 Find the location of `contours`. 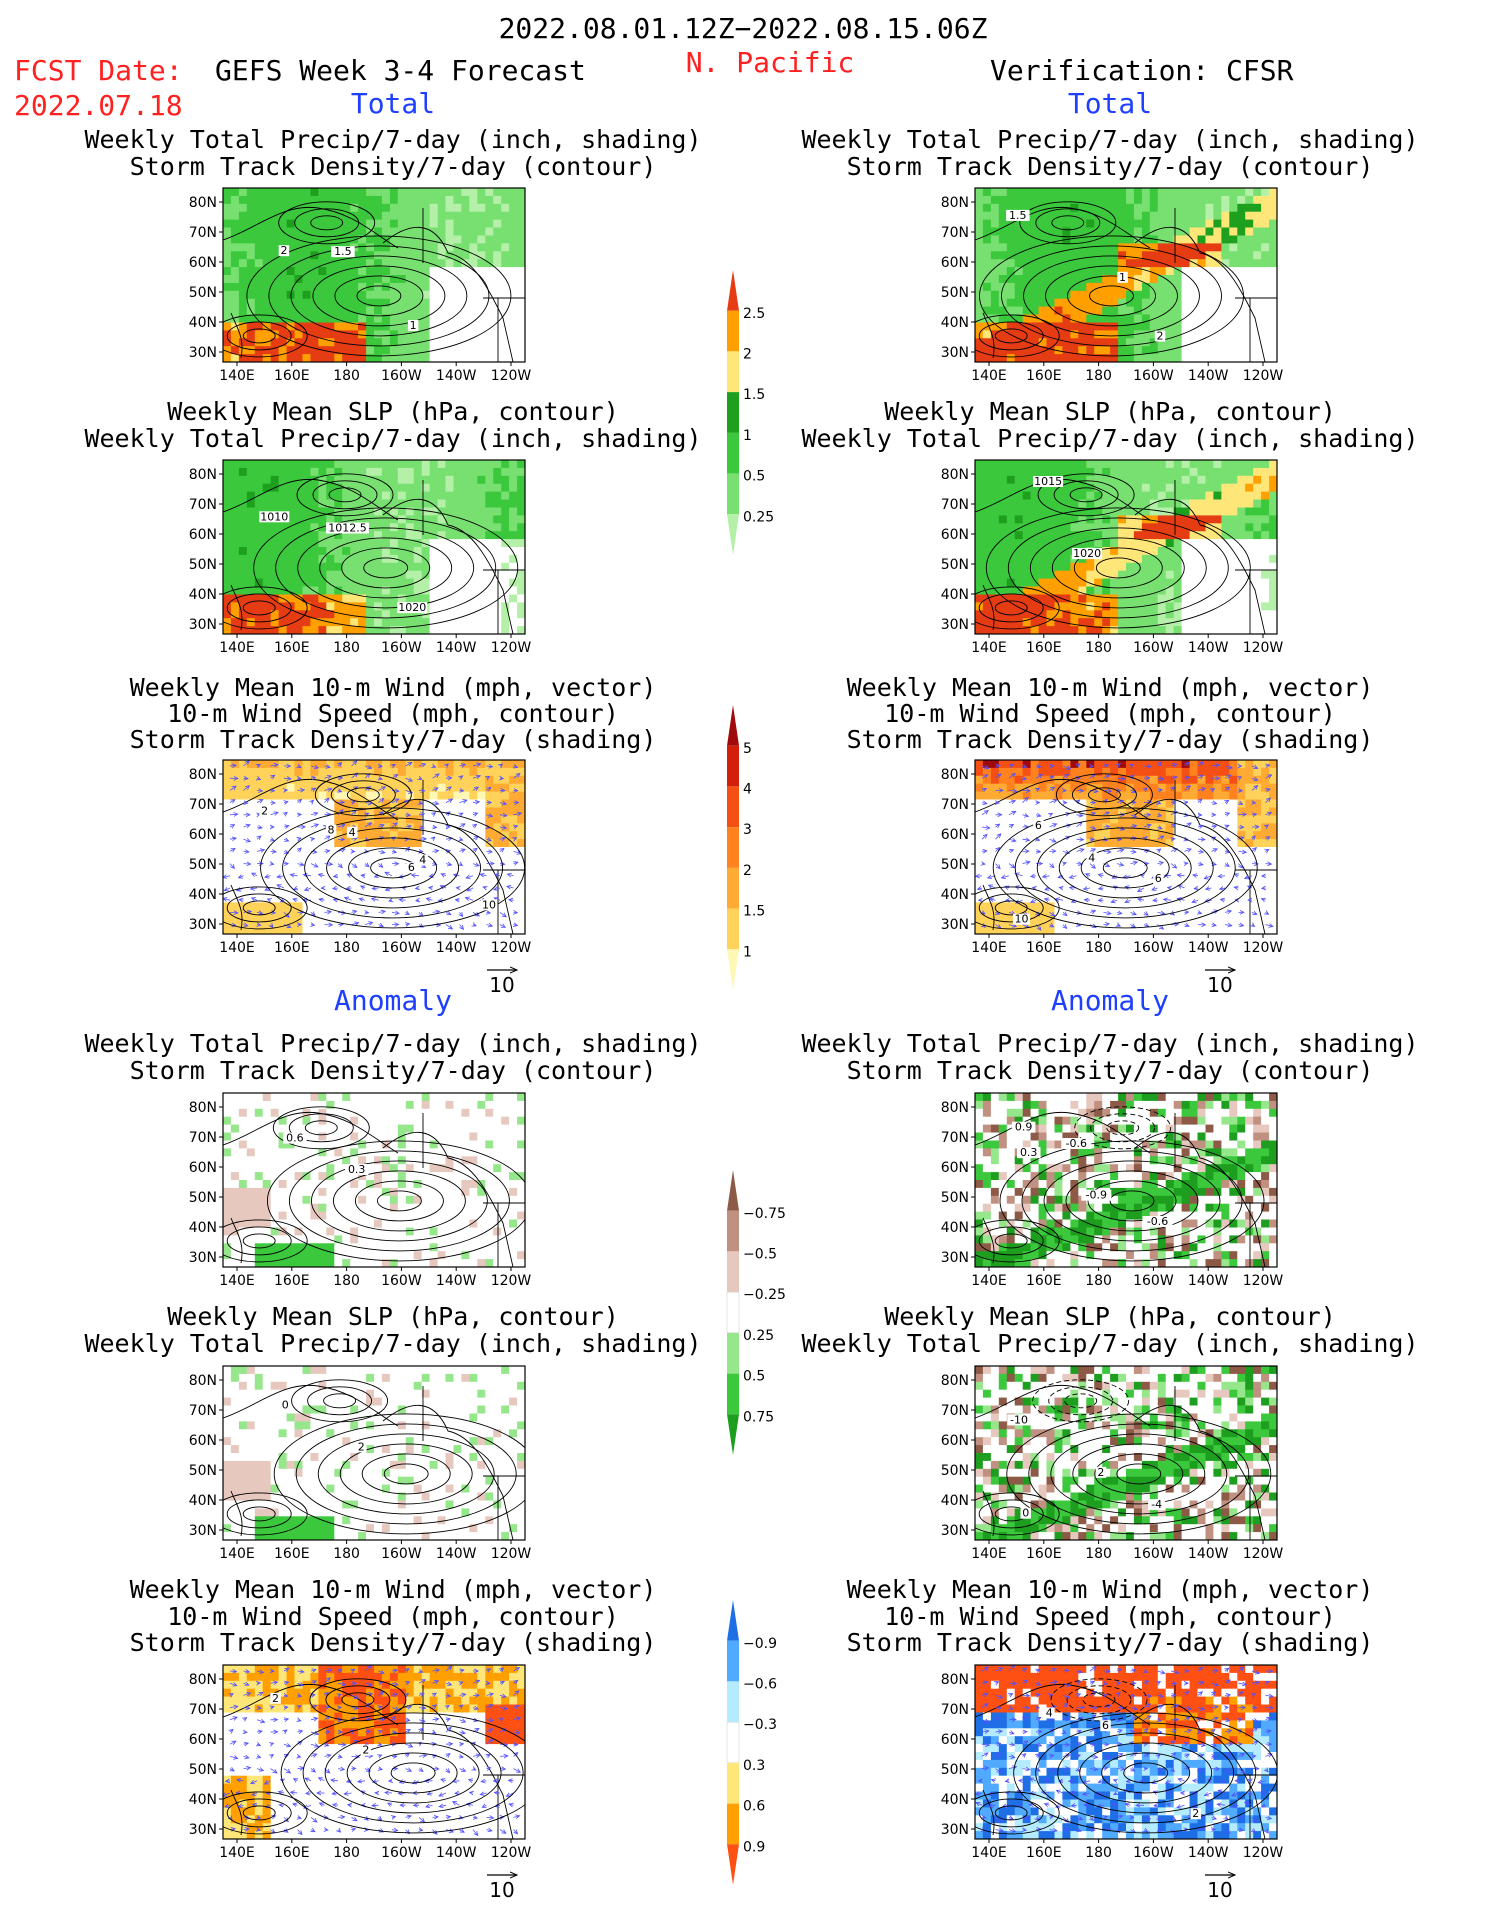

contours is located at coordinates (374, 1184).